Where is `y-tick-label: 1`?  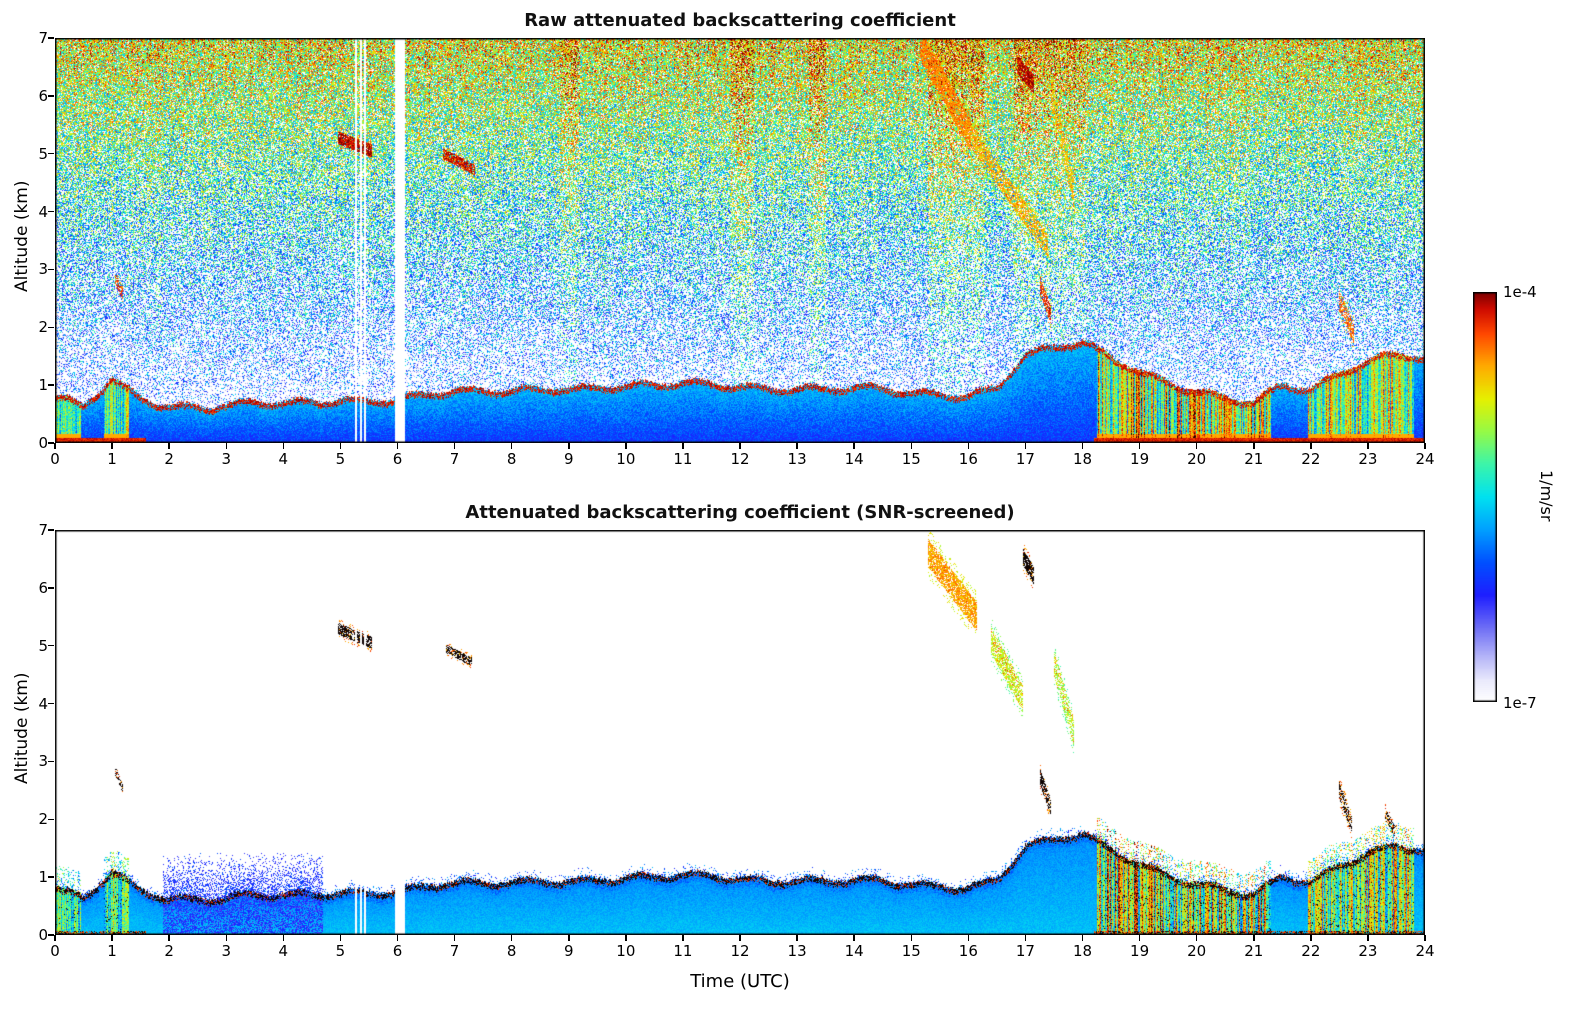 y-tick-label: 1 is located at coordinates (43, 877).